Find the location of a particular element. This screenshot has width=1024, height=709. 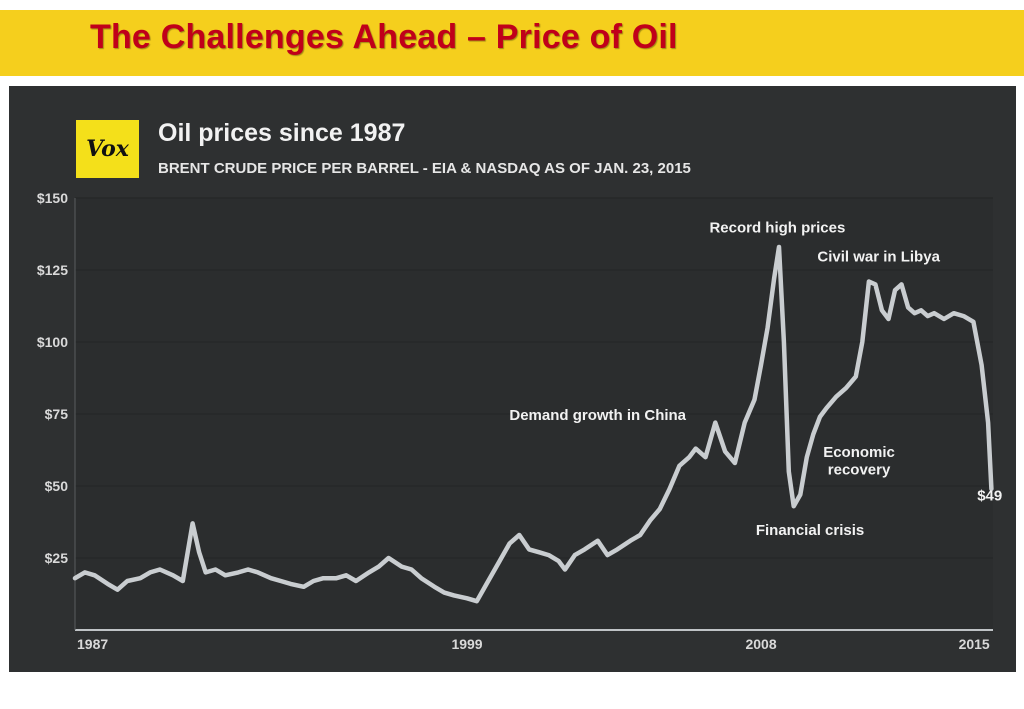

x-tick-label: 2015 is located at coordinates (974, 644).